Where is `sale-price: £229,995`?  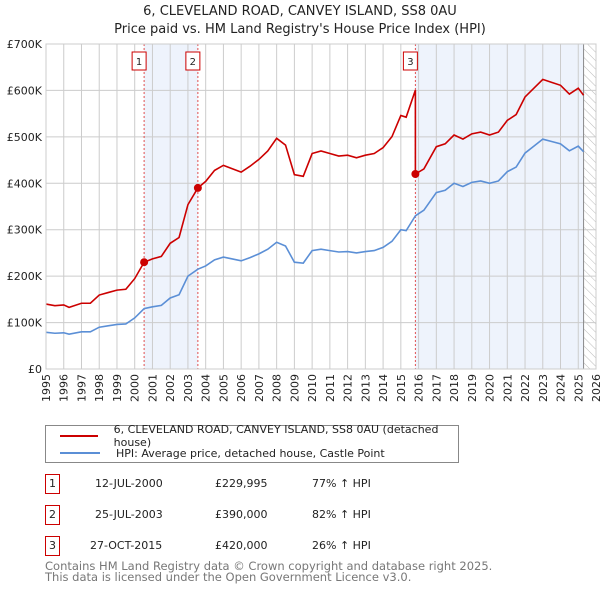 sale-price: £229,995 is located at coordinates (241, 483).